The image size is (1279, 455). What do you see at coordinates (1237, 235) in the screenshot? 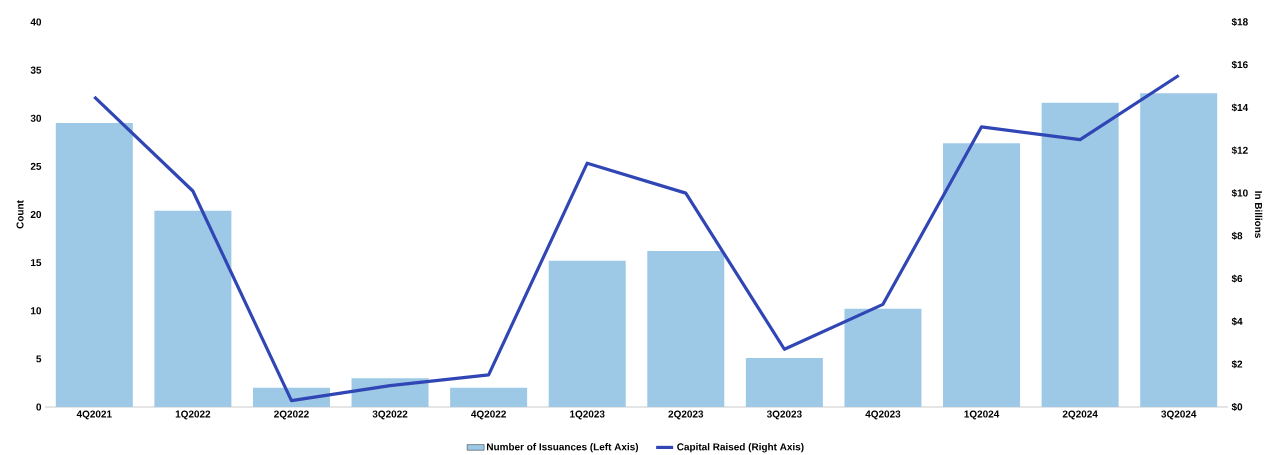
I see `y2-tick-label: $8` at bounding box center [1237, 235].